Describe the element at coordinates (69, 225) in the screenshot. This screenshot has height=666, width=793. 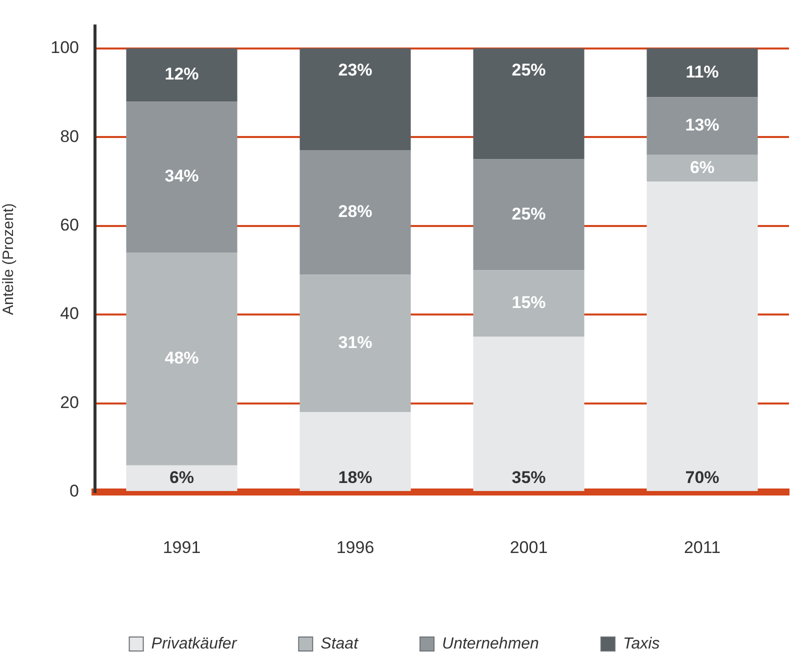
I see `y-tick-label: 60` at that location.